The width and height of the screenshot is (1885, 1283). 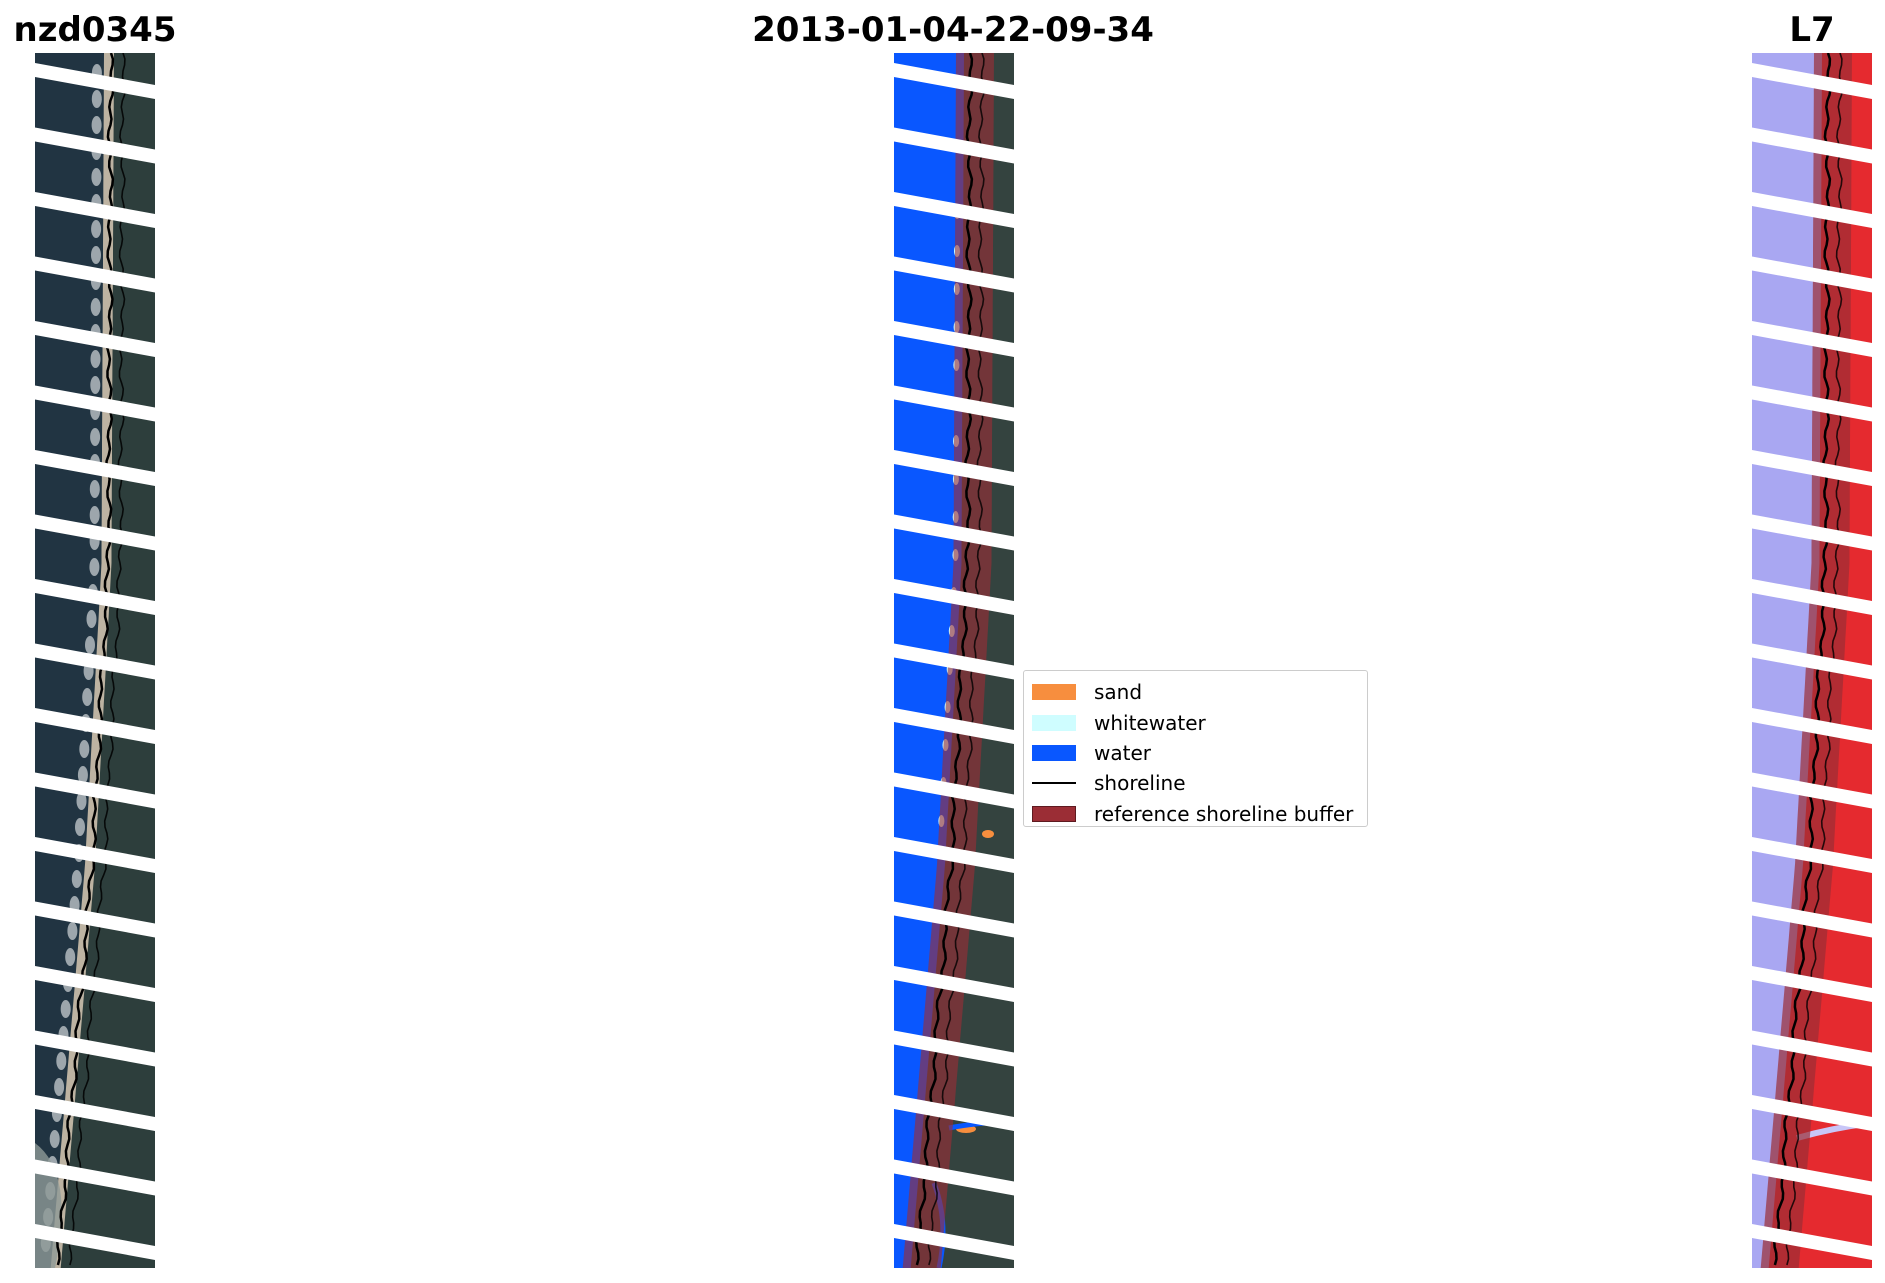 I want to click on site-title: nzd0345, so click(x=95, y=30).